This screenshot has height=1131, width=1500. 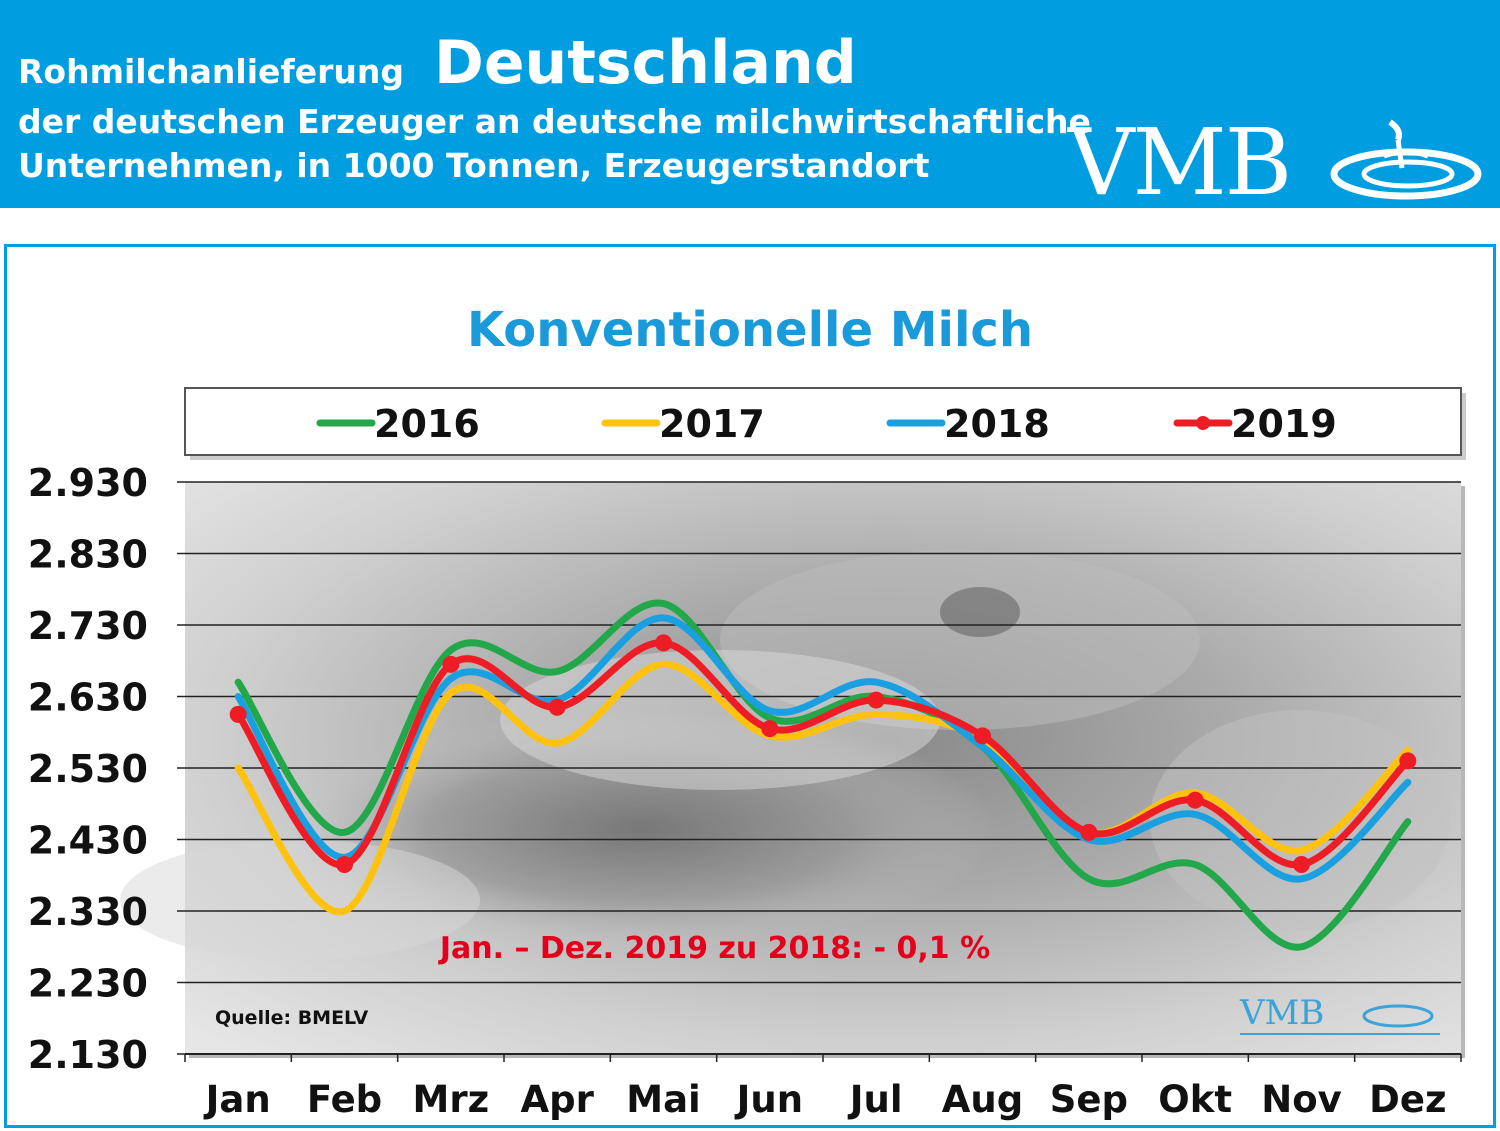 I want to click on vmb-logo-text: VMB, so click(x=1180, y=162).